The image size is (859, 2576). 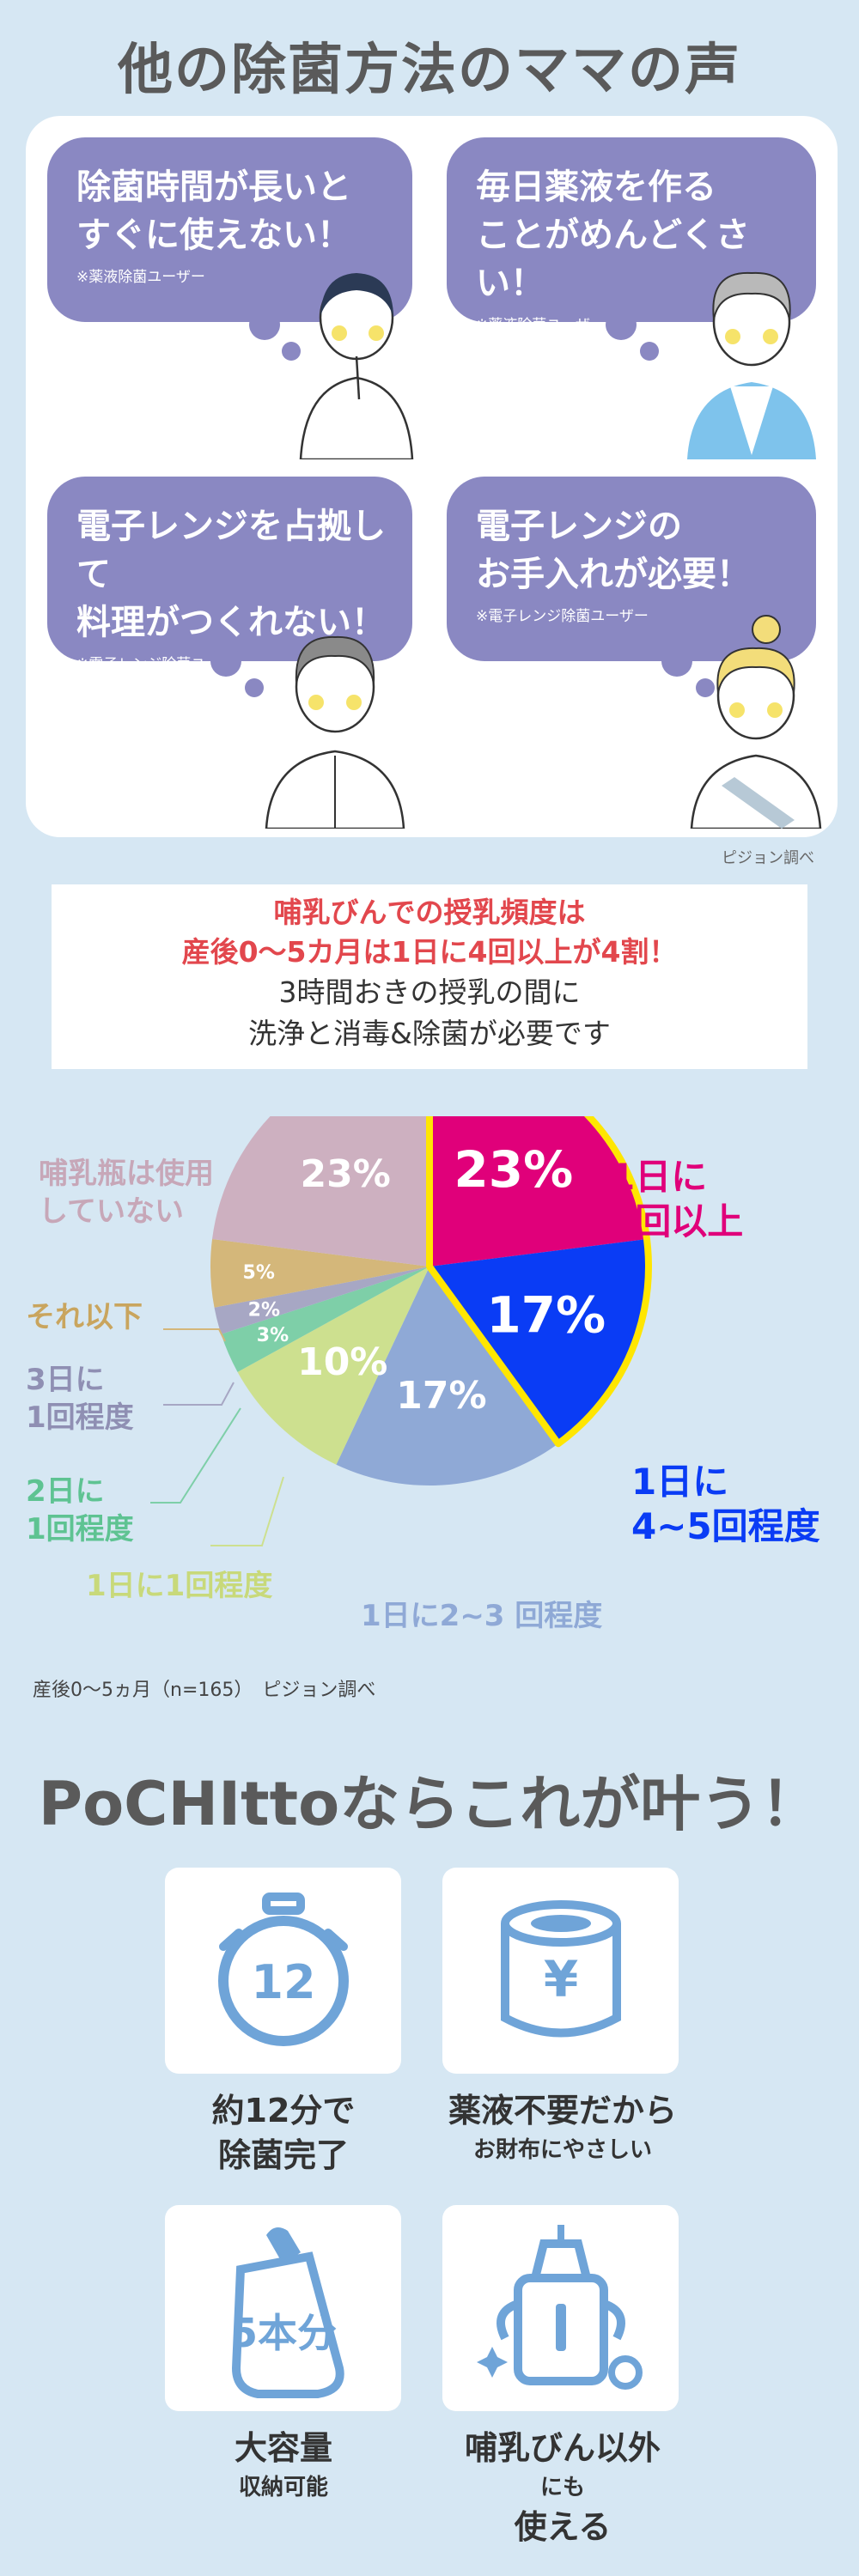 I want to click on voice-bubble-1: 除菌時間が長いと すぐに使えない！ ※薬液除菌ユーザー, so click(x=230, y=229).